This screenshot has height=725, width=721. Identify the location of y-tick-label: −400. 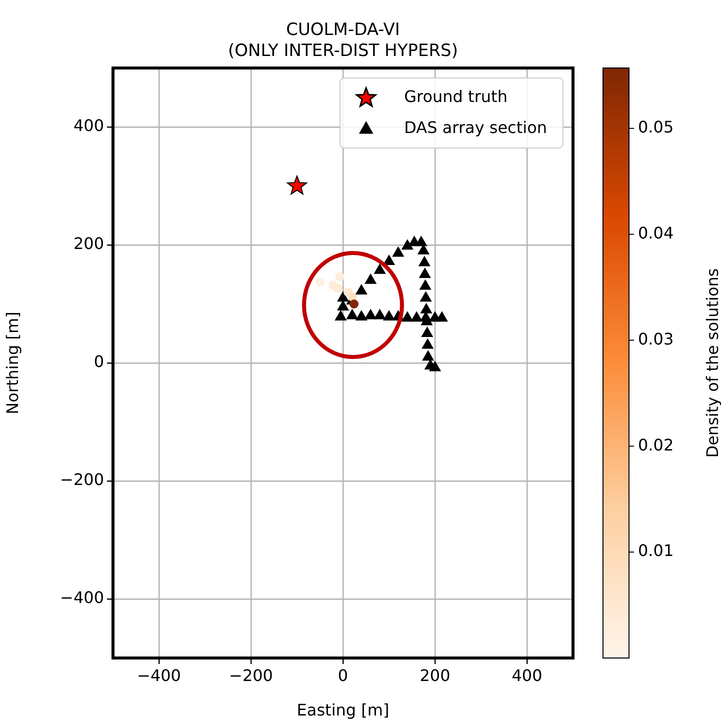
(82, 598).